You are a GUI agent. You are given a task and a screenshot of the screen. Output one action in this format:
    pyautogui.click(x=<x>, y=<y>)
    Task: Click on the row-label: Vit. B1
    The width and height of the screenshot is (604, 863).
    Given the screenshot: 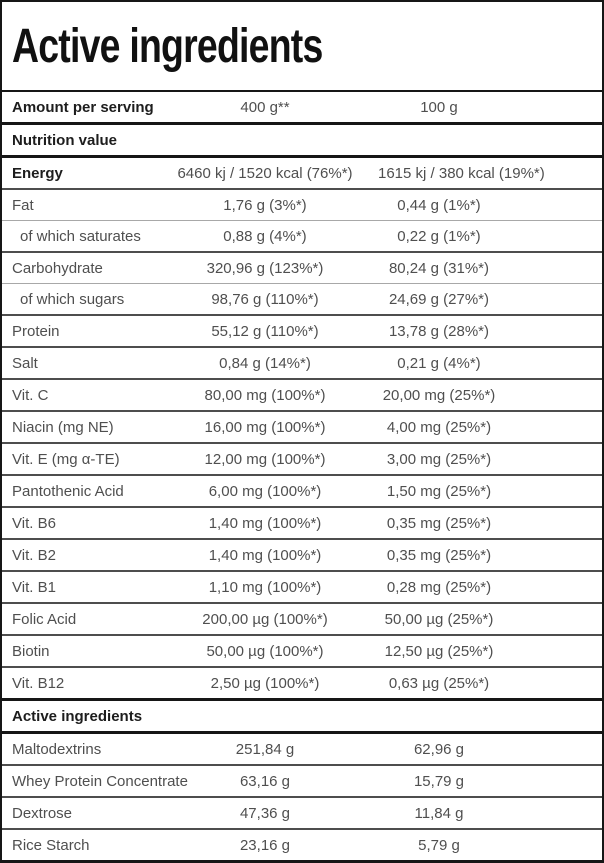 What is the action you would take?
    pyautogui.click(x=34, y=587)
    